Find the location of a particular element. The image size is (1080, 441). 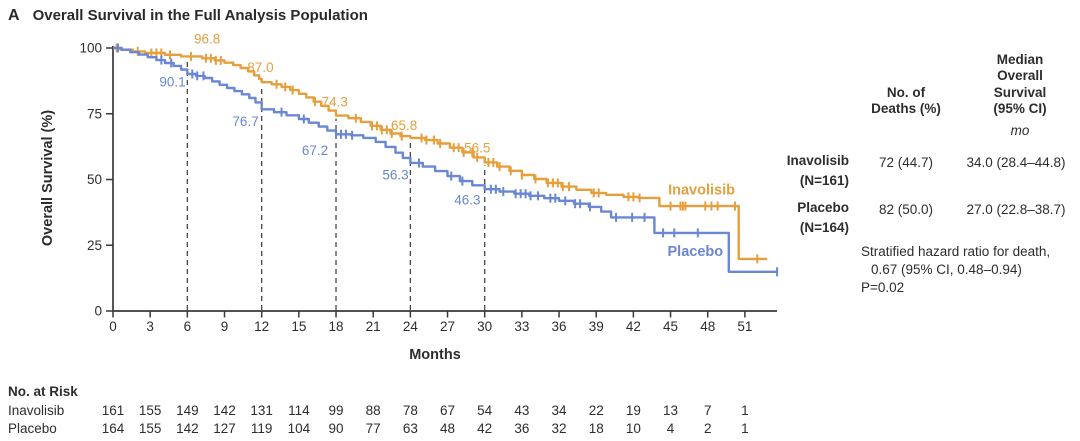

curve-annotation-placebo: 67.2 is located at coordinates (315, 150).